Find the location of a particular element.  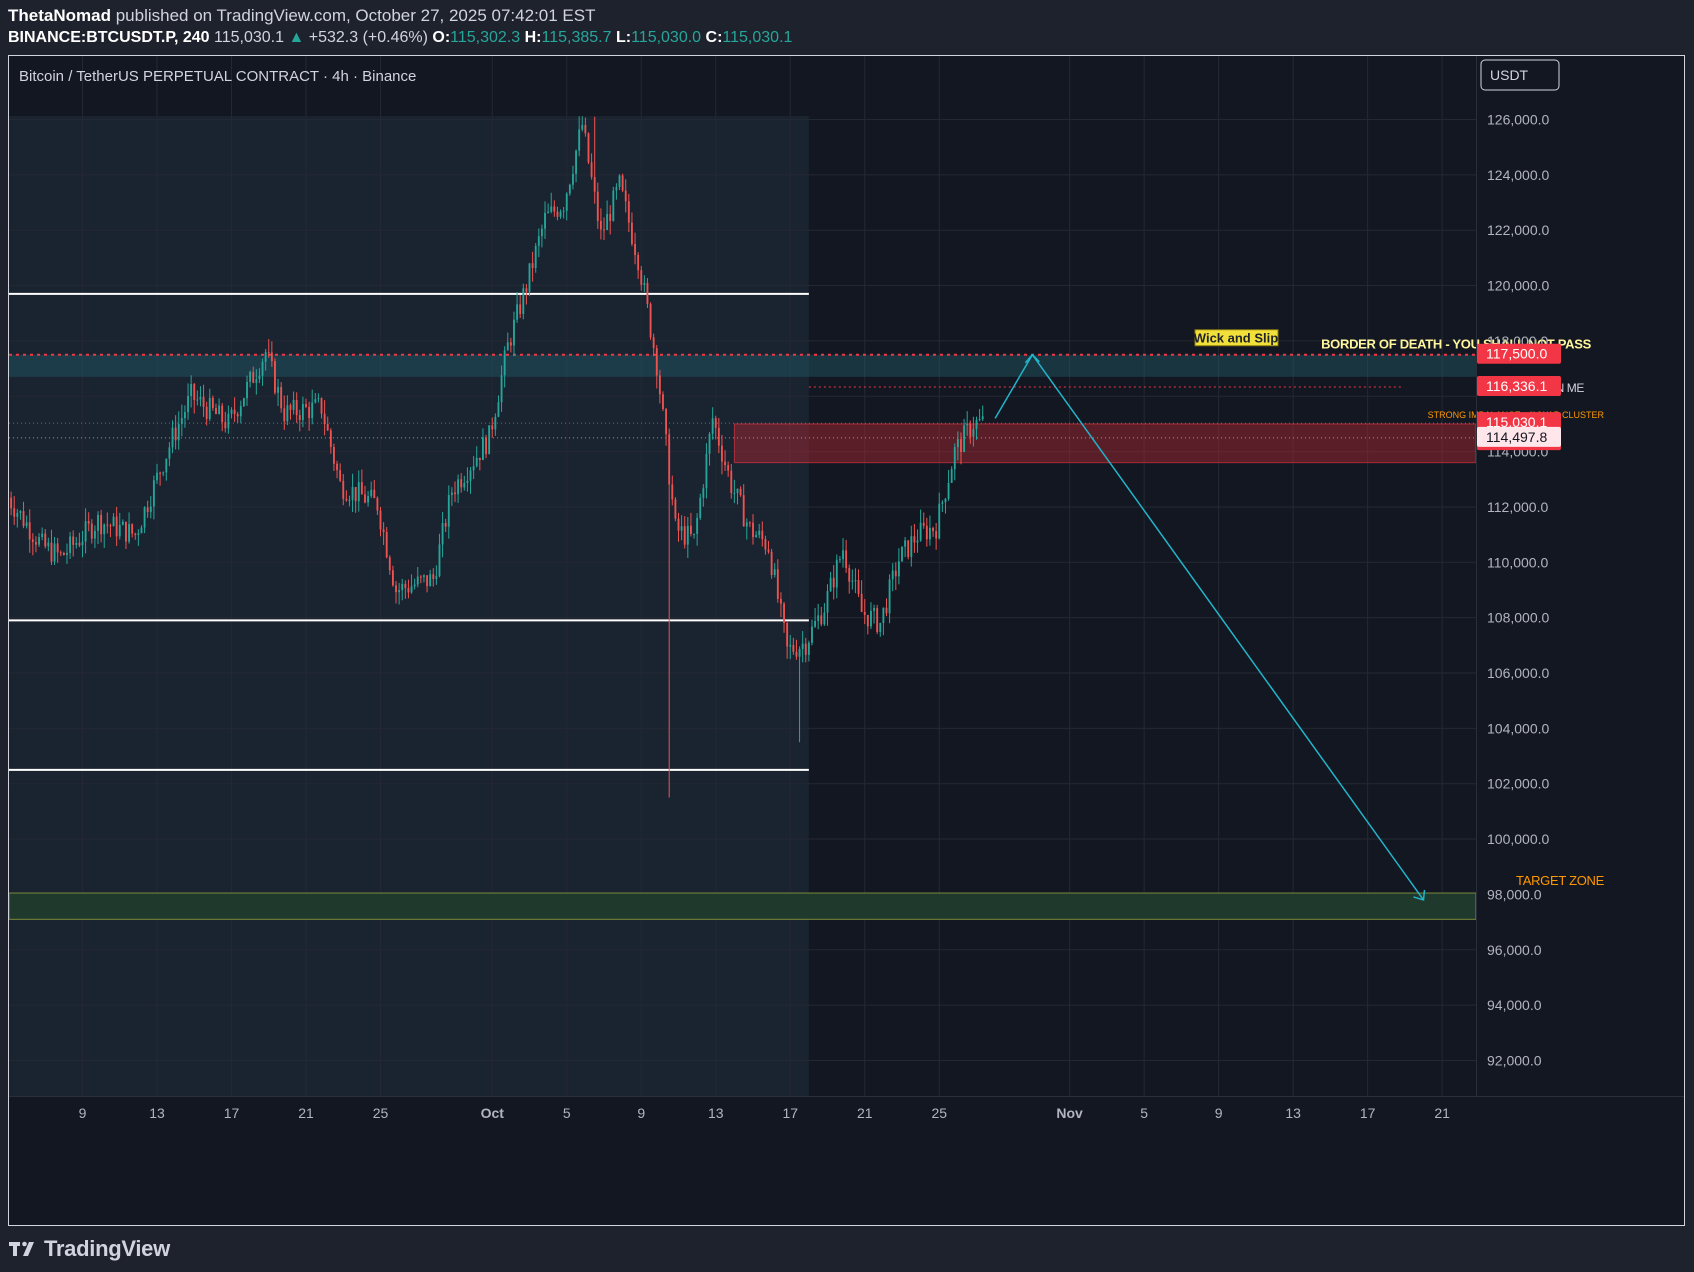

footer: TradingView is located at coordinates (89, 1249).